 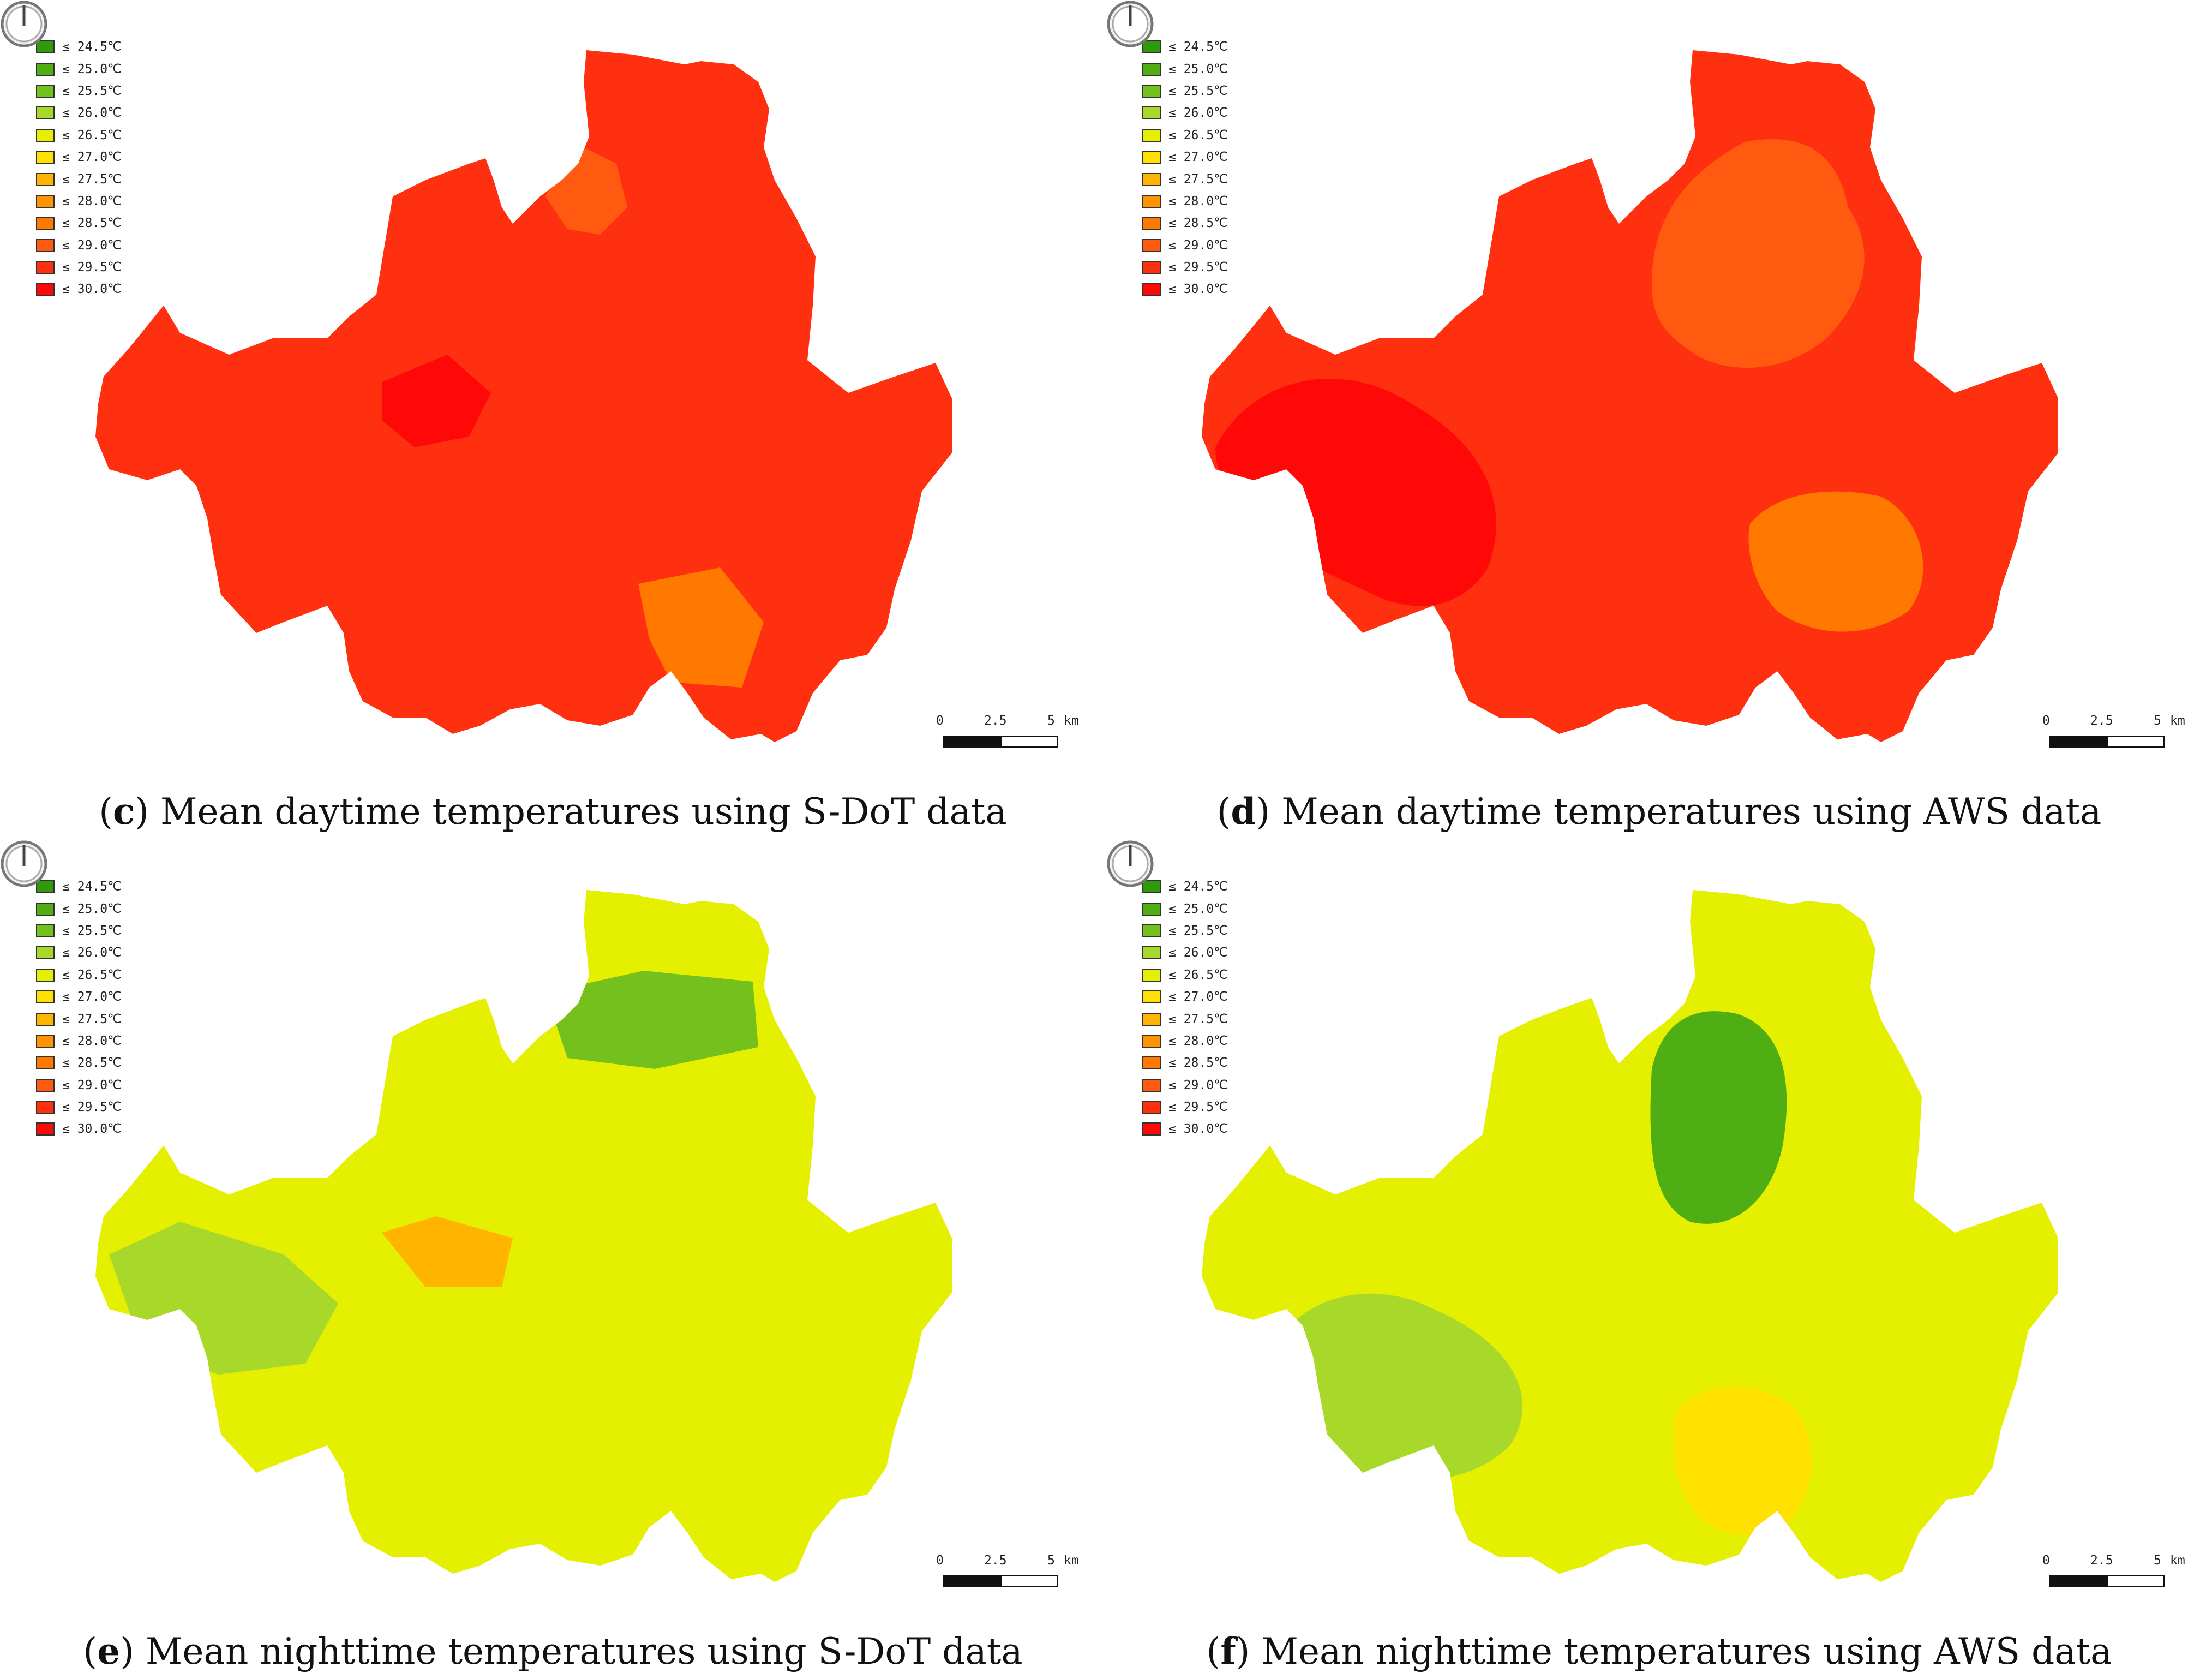 What do you see at coordinates (79, 201) in the screenshot?
I see `legend-item: ≤ 28.0℃` at bounding box center [79, 201].